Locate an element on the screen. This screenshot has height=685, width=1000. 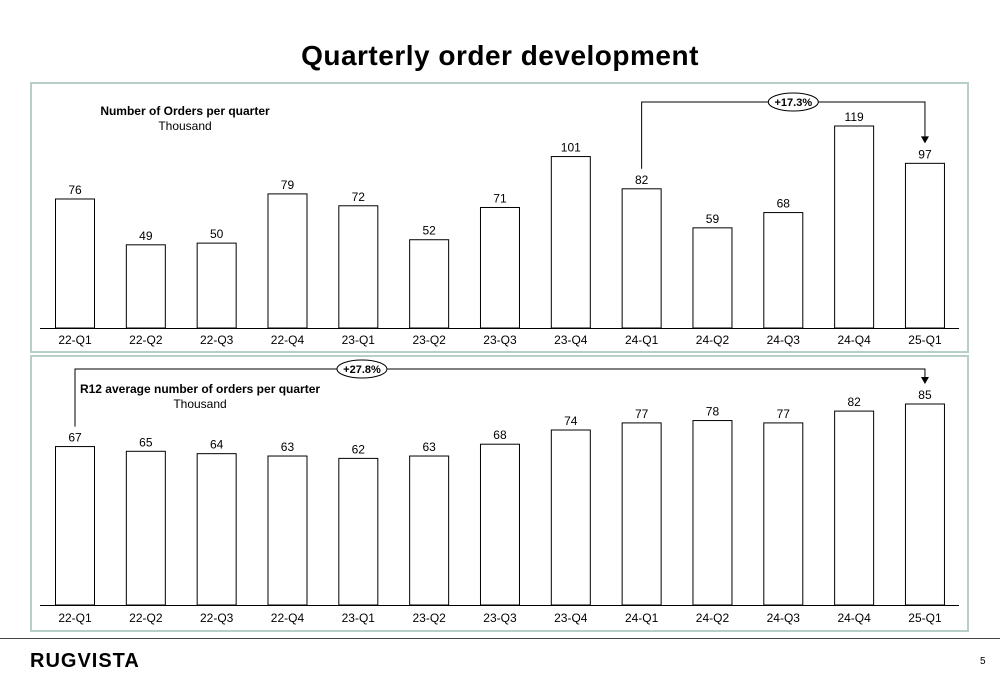
arrowhead-r12 is located at coordinates (924, 380).